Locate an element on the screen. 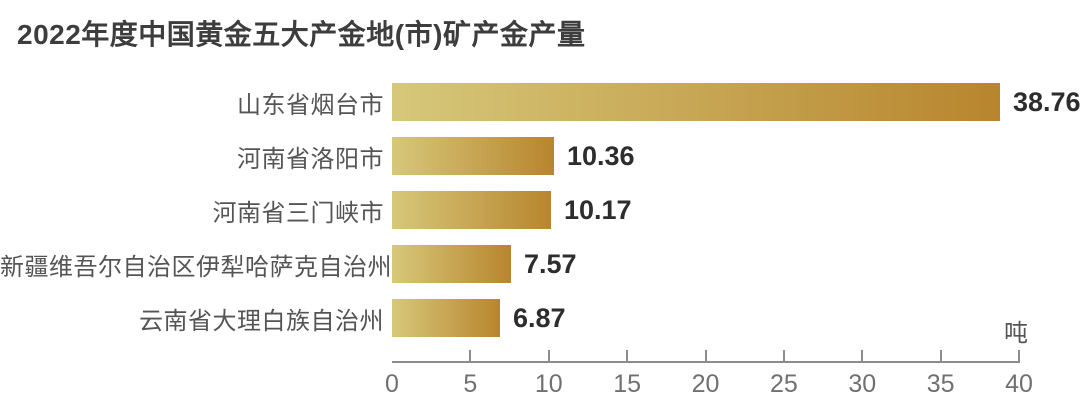 The image size is (1080, 407). category-label: 河南省洛阳市 is located at coordinates (310, 159).